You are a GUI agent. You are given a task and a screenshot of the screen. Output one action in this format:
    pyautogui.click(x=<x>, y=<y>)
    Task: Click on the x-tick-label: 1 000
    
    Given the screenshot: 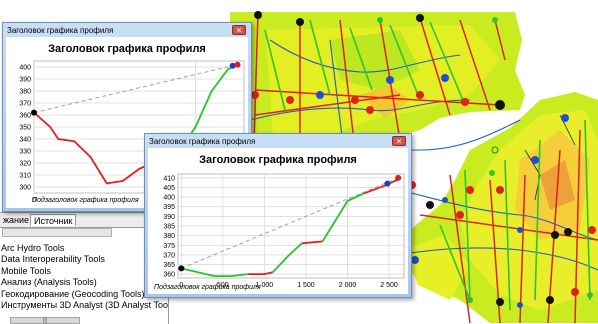 What is the action you would take?
    pyautogui.click(x=265, y=285)
    